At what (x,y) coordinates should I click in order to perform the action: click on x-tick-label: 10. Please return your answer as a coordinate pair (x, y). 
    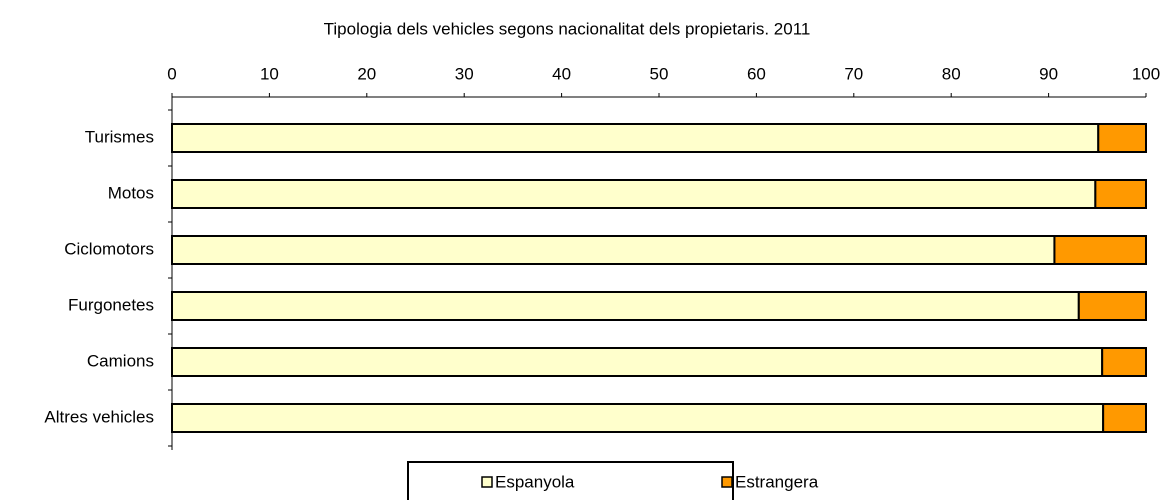
    Looking at the image, I should click on (269, 73).